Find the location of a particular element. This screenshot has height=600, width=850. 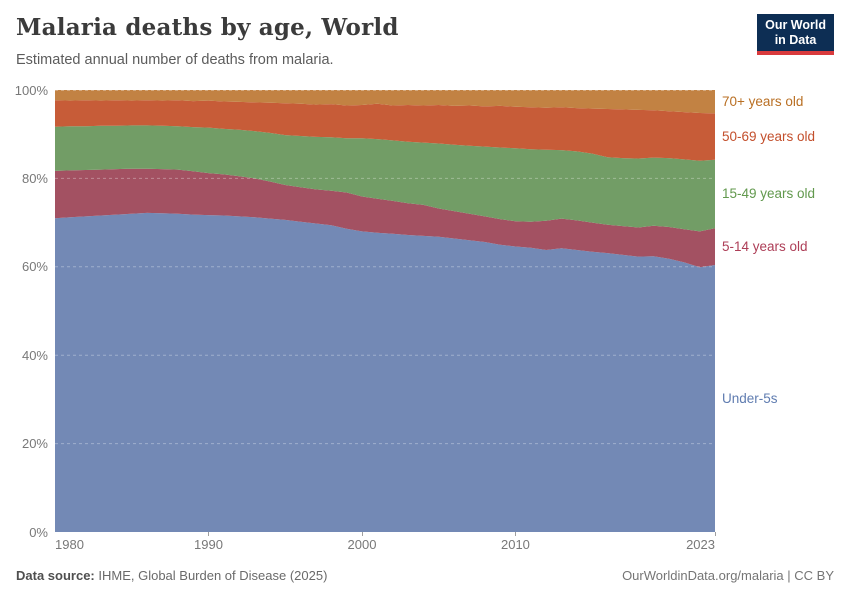

area-series-15-49-years-old is located at coordinates (385, 178).